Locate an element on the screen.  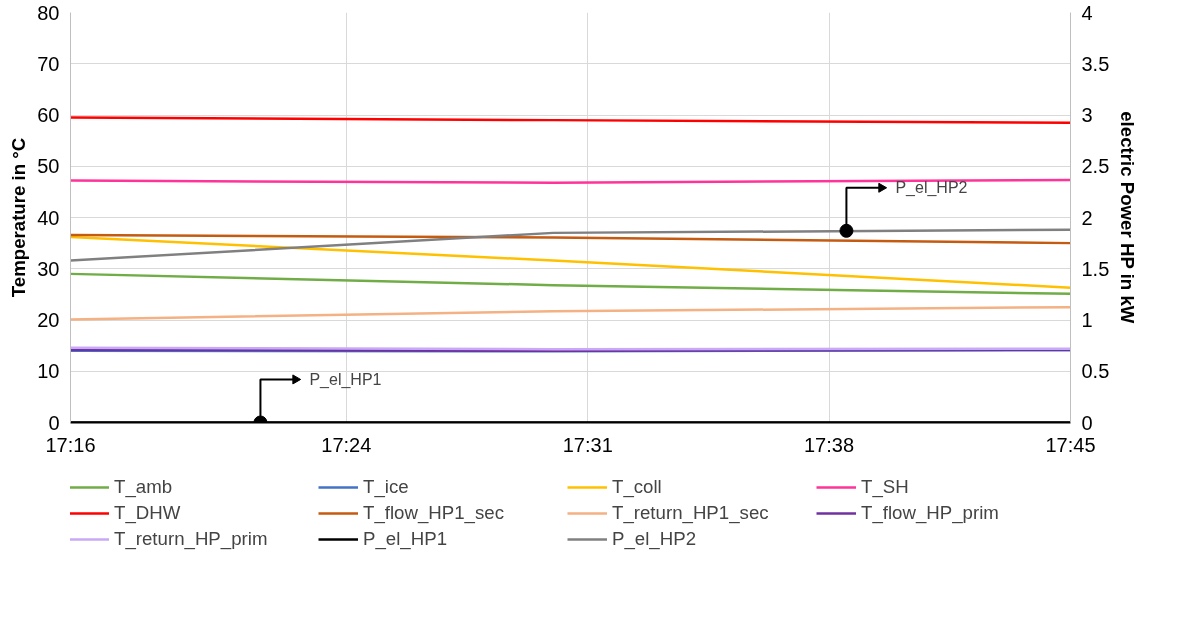
legend-label: T_SH is located at coordinates (885, 487).